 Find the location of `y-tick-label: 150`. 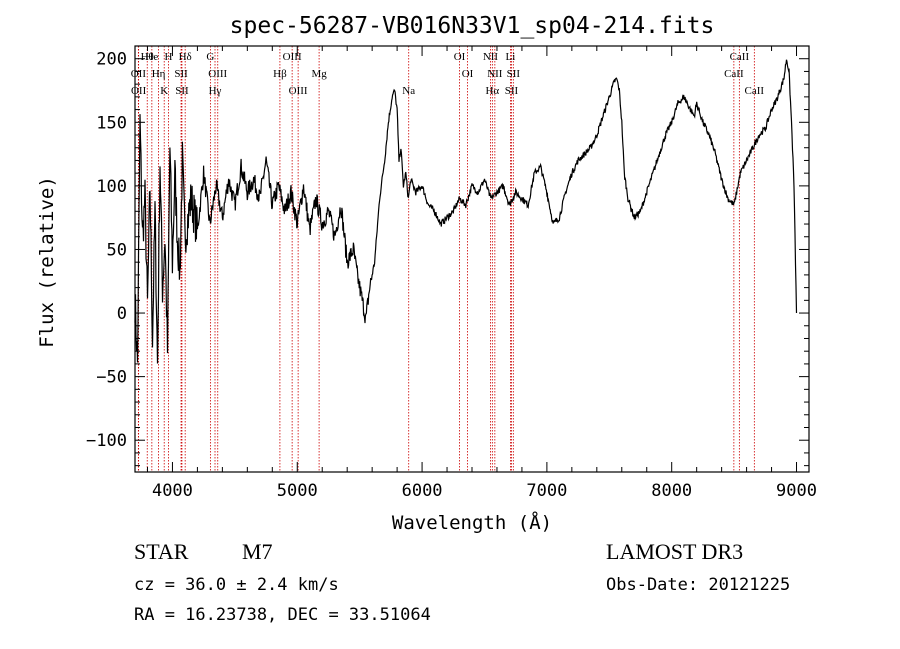

y-tick-label: 150 is located at coordinates (111, 123).